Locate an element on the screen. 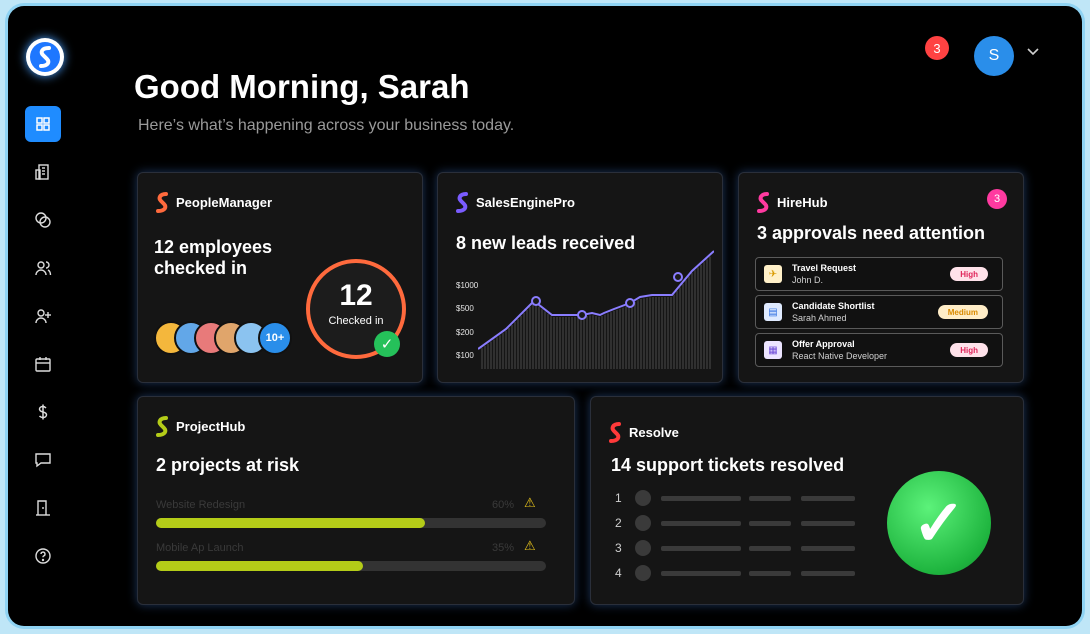 This screenshot has height=634, width=1090. sales-engine-brand: SalesEnginePro is located at coordinates (514, 202).